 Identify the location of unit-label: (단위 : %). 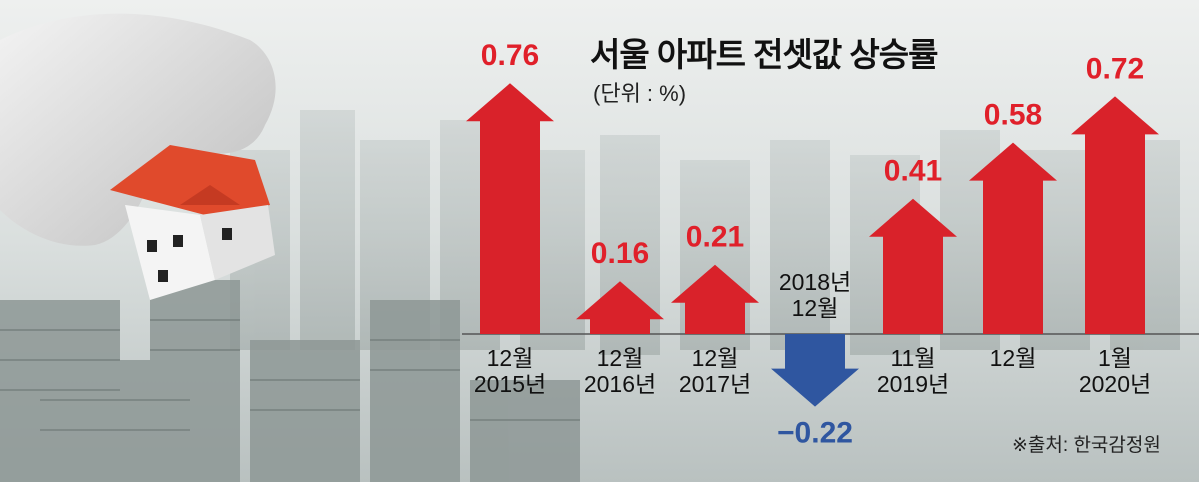
(640, 93).